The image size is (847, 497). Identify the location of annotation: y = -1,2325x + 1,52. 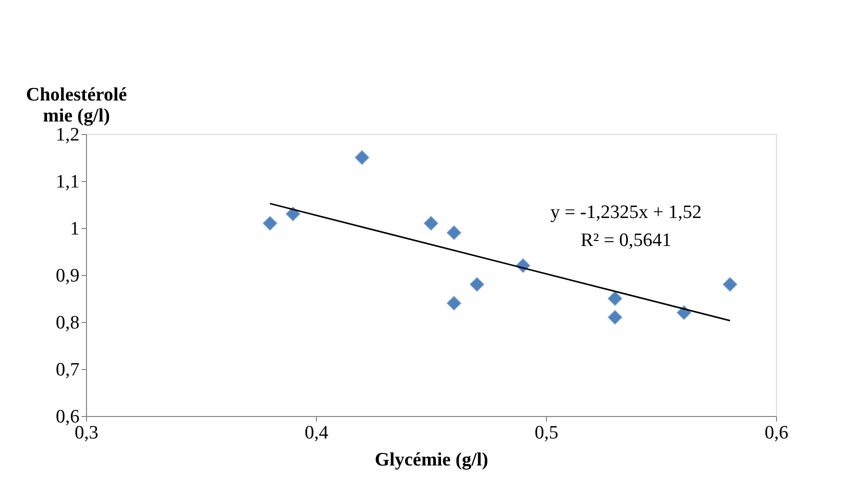
(626, 212).